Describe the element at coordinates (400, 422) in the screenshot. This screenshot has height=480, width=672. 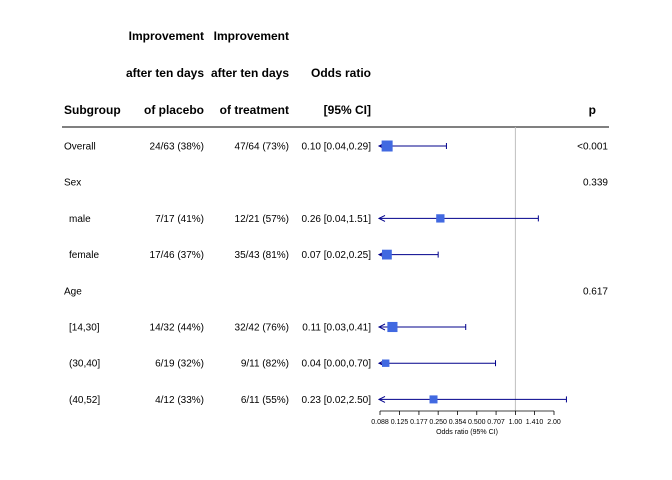
I see `x-tick-label: 0.125` at that location.